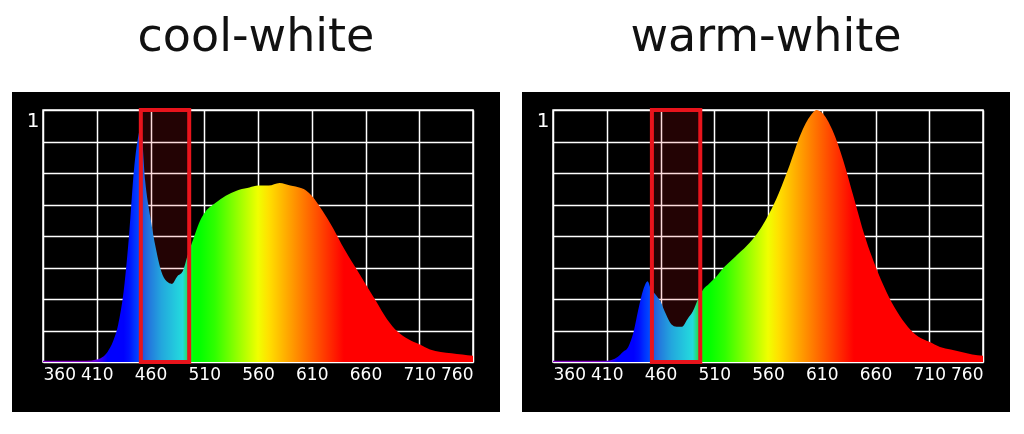  Describe the element at coordinates (256, 35) in the screenshot. I see `chart-title: cool-white` at that location.